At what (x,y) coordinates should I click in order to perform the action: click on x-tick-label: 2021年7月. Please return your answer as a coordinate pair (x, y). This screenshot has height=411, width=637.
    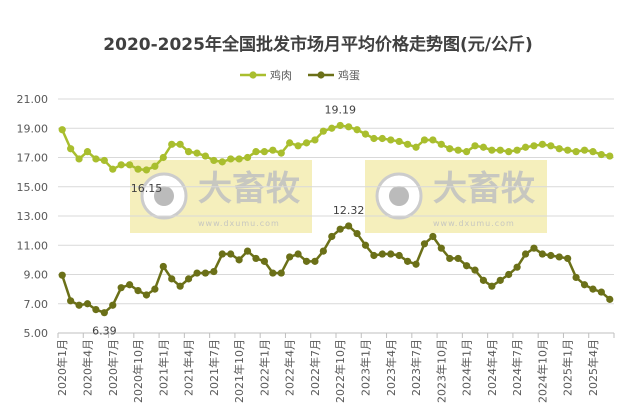
    Looking at the image, I should click on (214, 367).